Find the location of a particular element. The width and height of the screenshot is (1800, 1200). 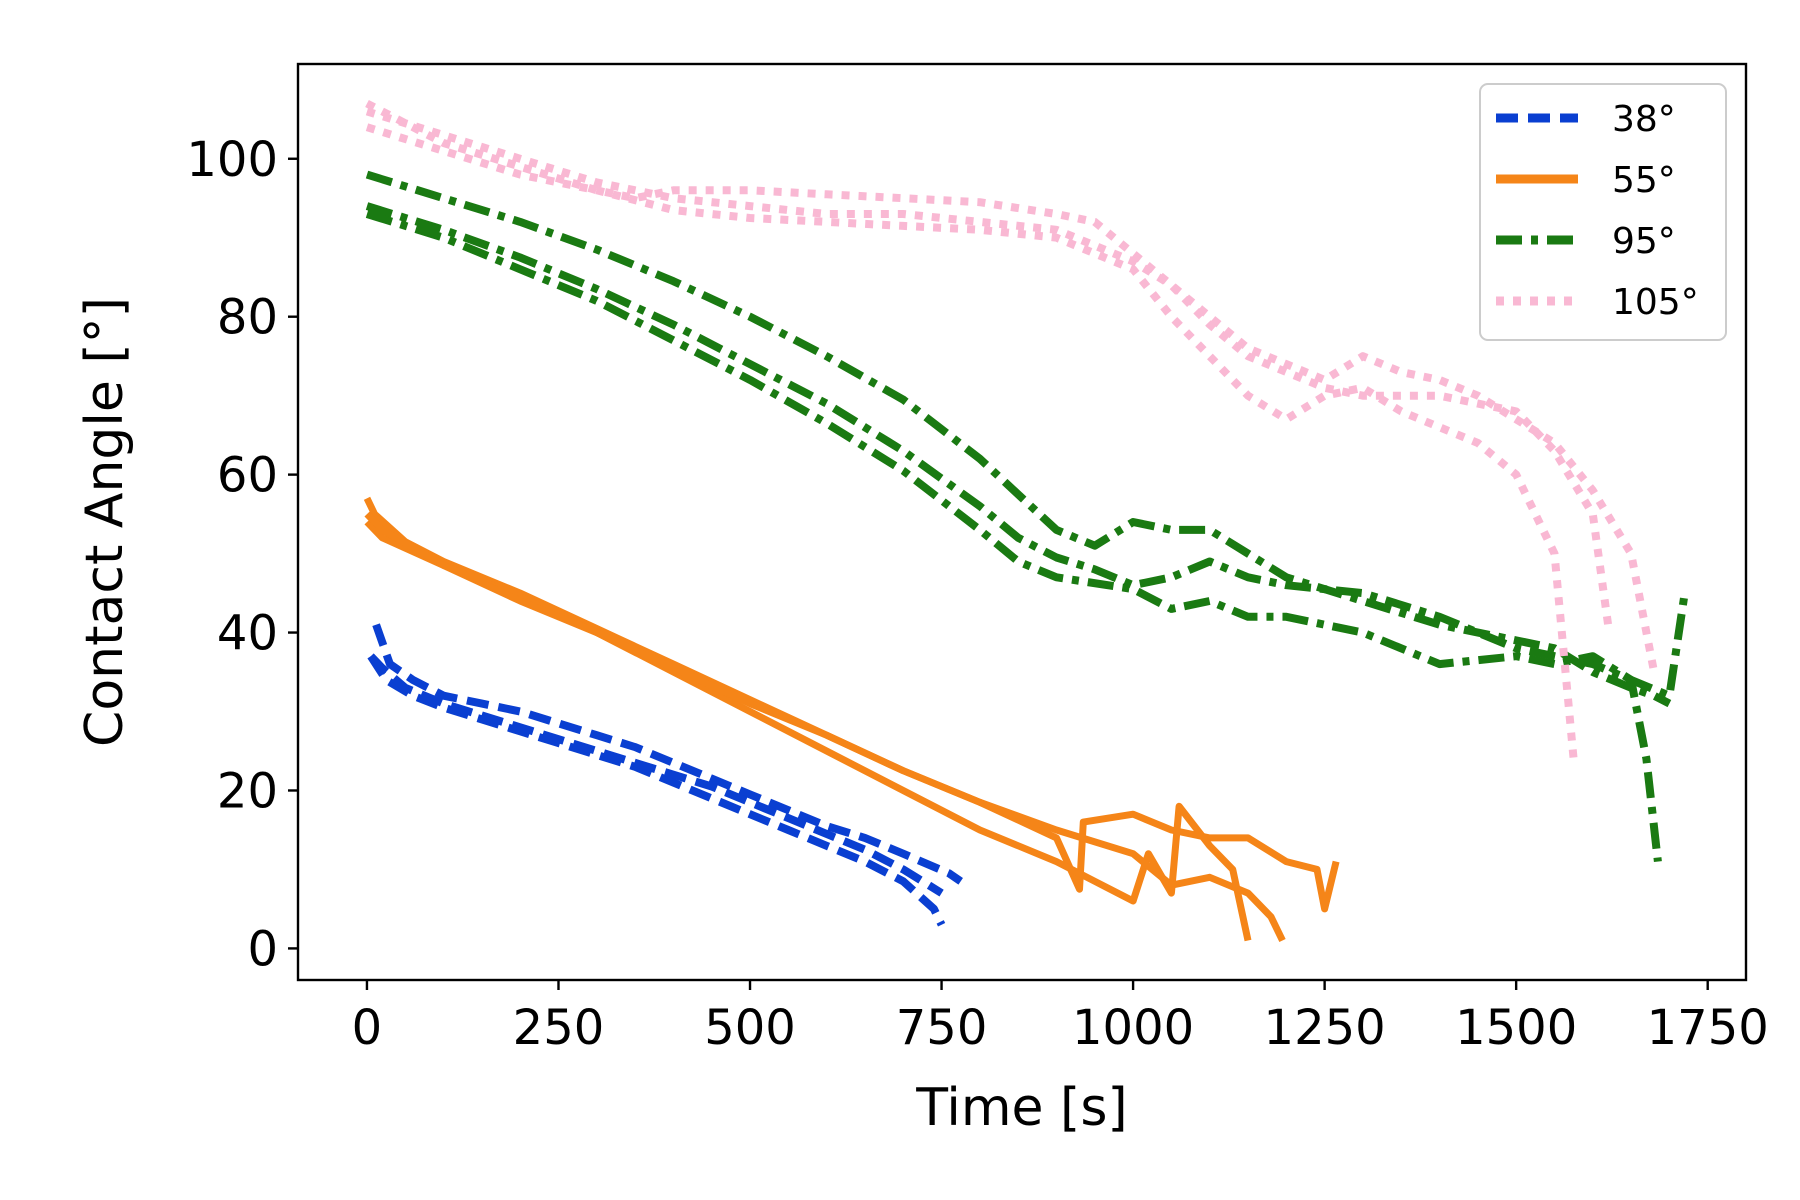

legend-box is located at coordinates (1603, 212).